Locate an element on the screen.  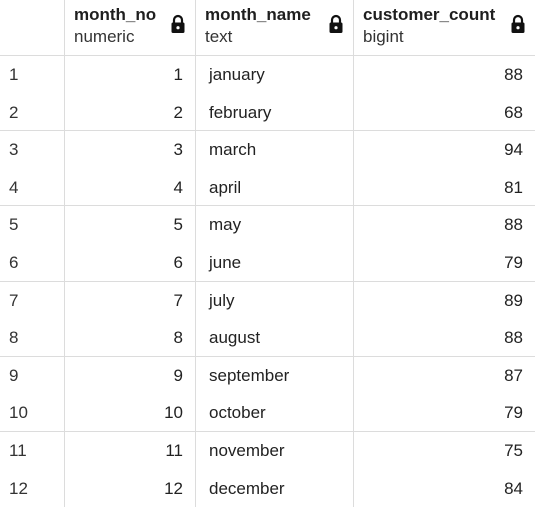
cell-month-name: october is located at coordinates (275, 412).